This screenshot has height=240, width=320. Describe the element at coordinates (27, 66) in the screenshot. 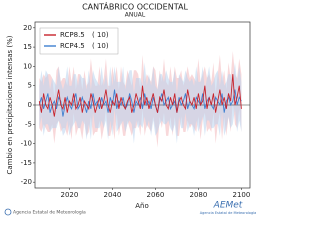

I see `y-tick-label: 10` at that location.